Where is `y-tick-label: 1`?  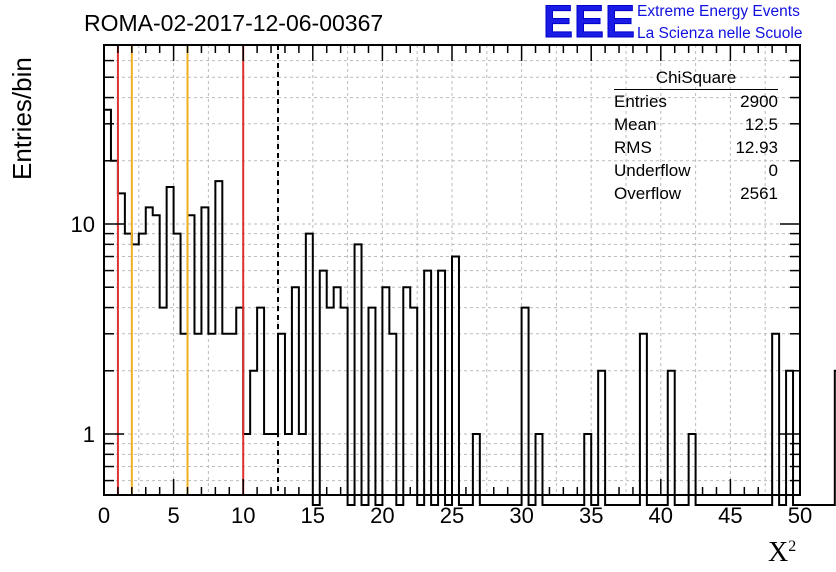
y-tick-label: 1 is located at coordinates (89, 434).